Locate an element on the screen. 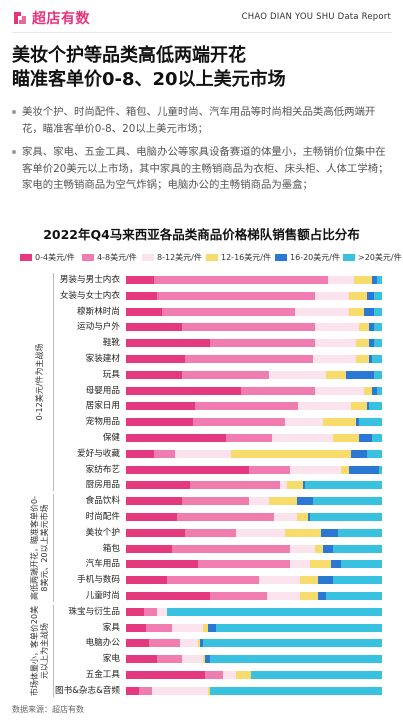 The image size is (403, 721). category-label: 宠物用品 is located at coordinates (102, 422).